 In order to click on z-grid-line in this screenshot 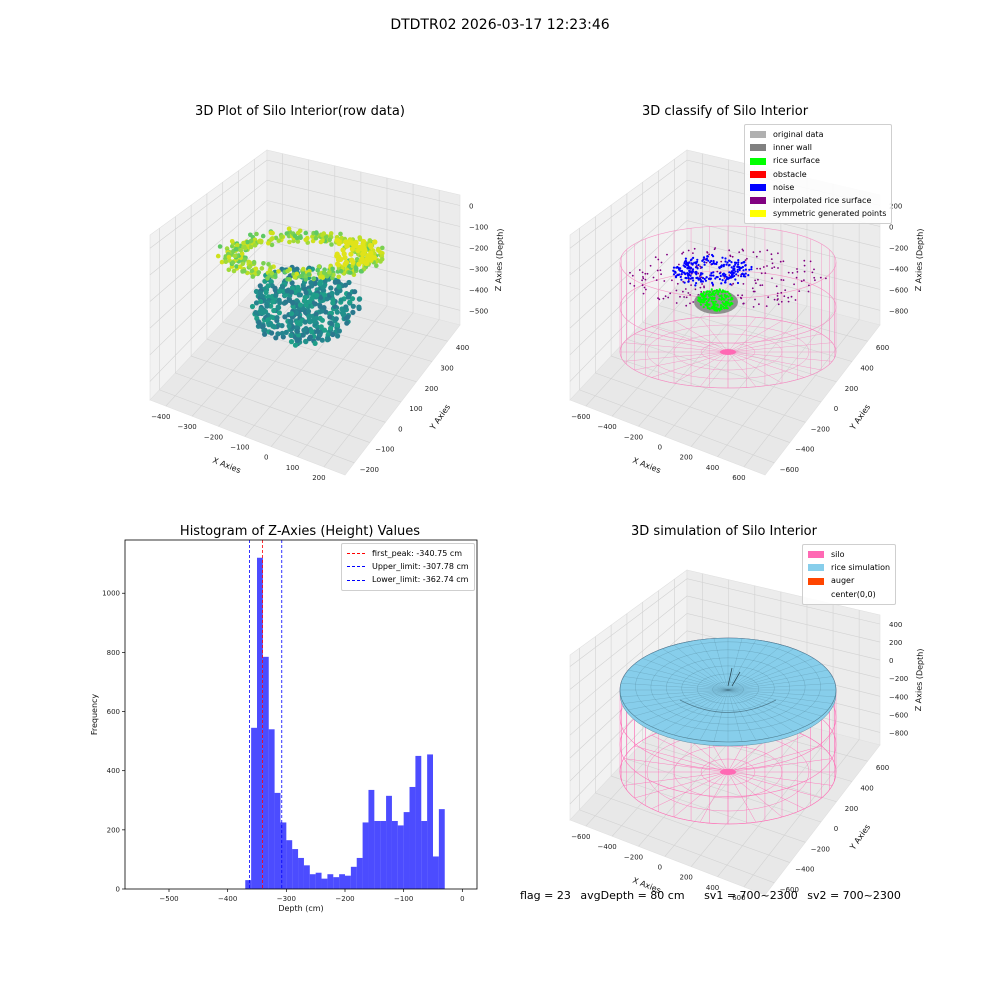, I will do `click(305, 251)`.